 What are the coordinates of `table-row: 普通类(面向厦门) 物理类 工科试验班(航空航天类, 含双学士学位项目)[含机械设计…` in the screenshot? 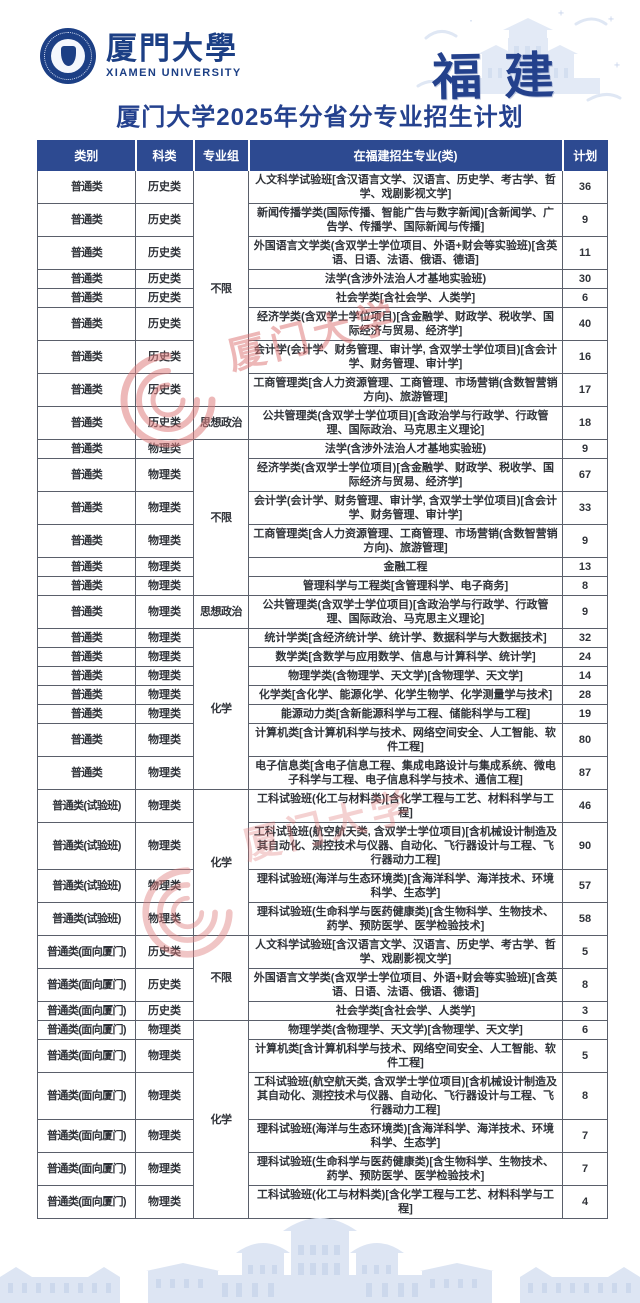 It's located at (322, 1096).